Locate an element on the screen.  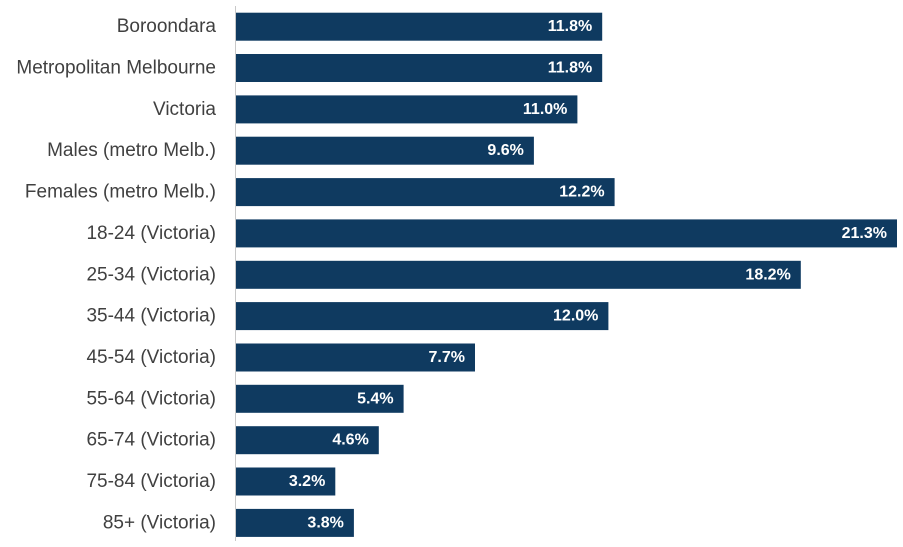
category-label-12: 85+ (Victoria) is located at coordinates (159, 522).